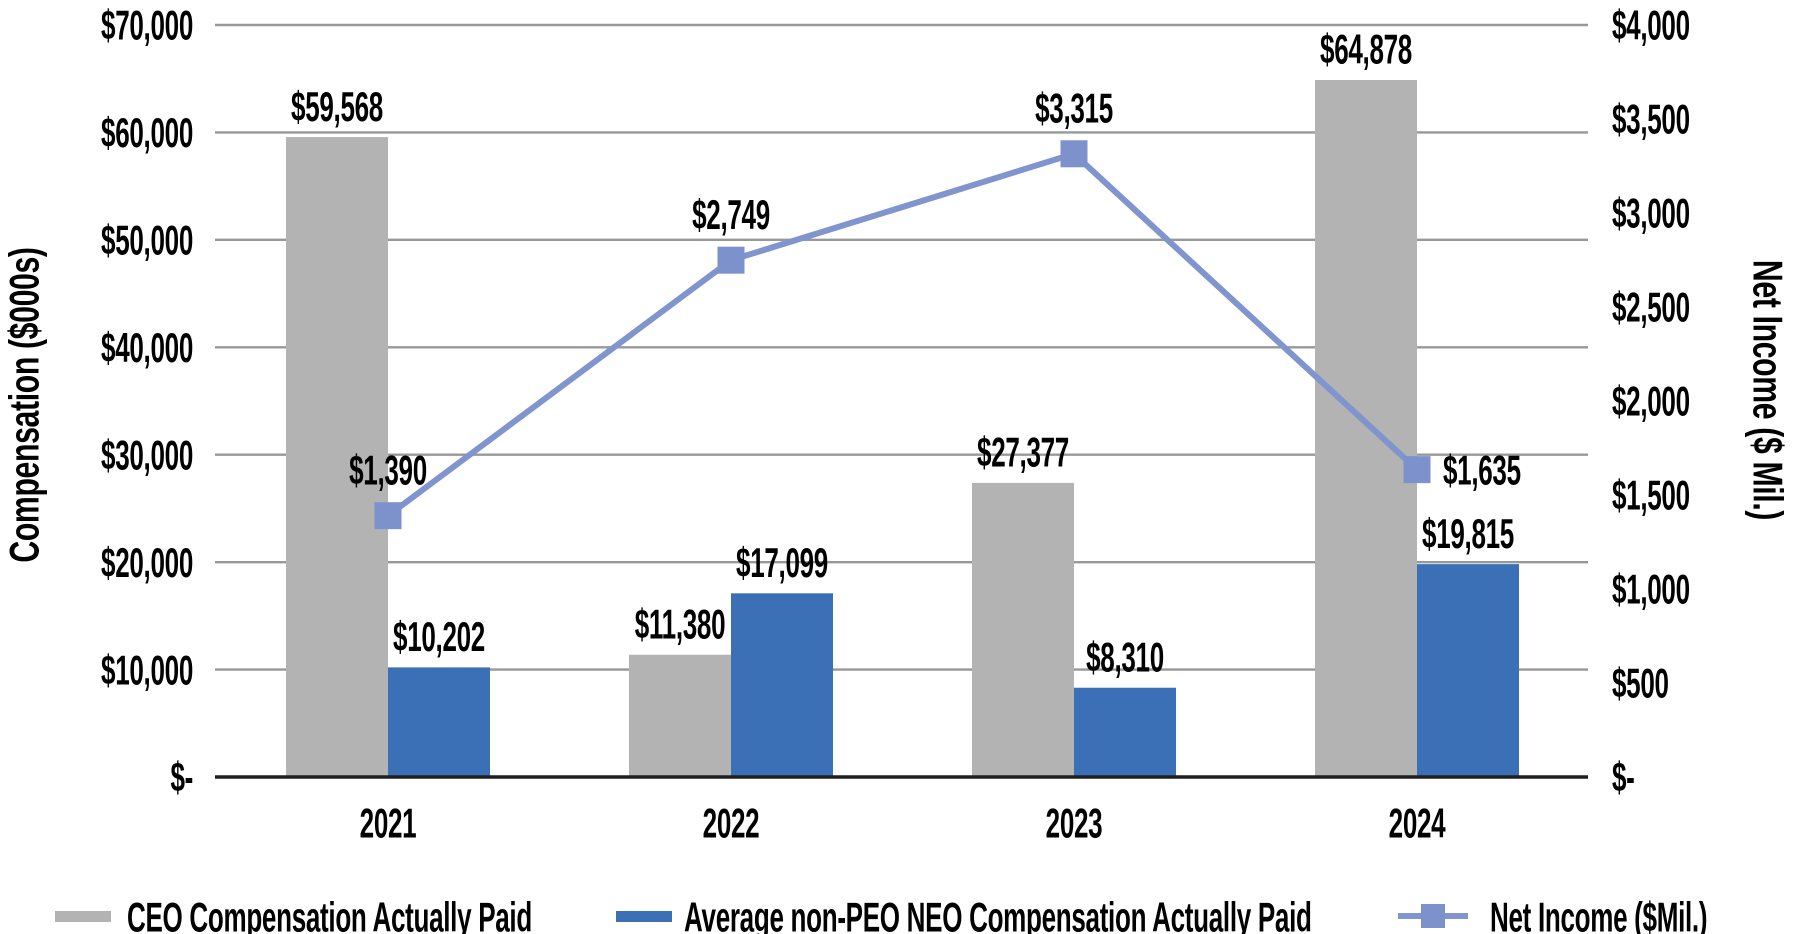 The image size is (1794, 934). Describe the element at coordinates (1074, 108) in the screenshot. I see `net-income-data-label: $3,315` at that location.